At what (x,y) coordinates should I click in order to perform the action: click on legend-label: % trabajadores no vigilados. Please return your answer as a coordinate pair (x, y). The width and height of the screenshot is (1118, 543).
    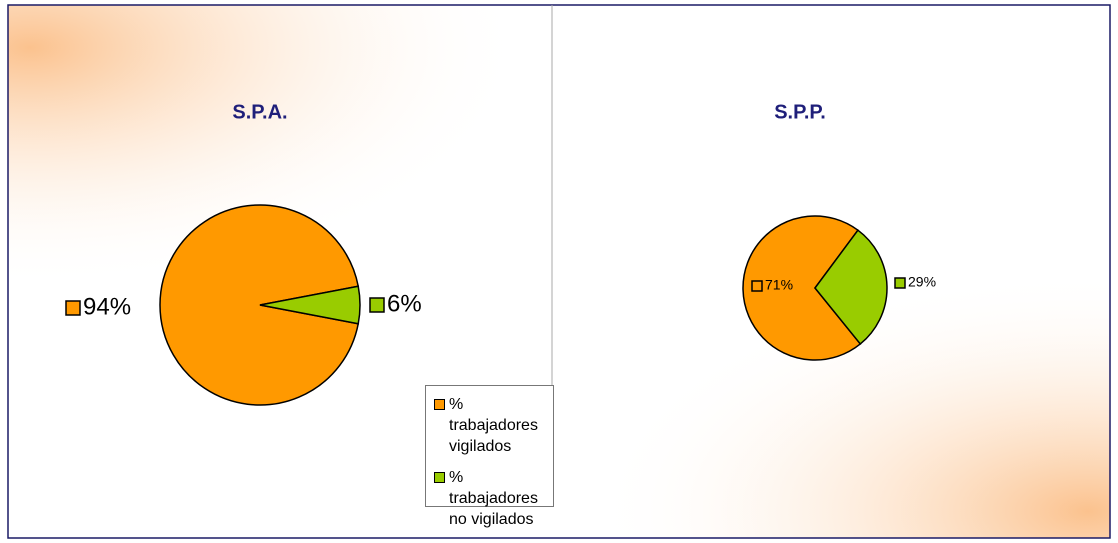
    Looking at the image, I should click on (493, 498).